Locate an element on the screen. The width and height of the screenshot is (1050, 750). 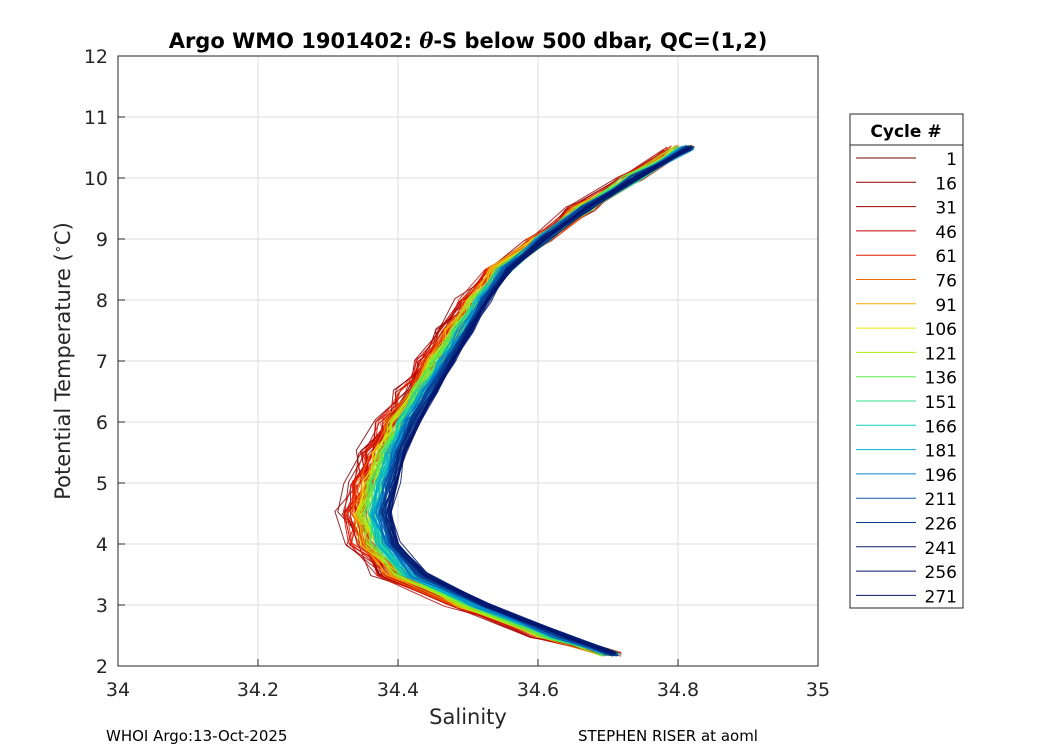
y-tick-label: 7 is located at coordinates (102, 362).